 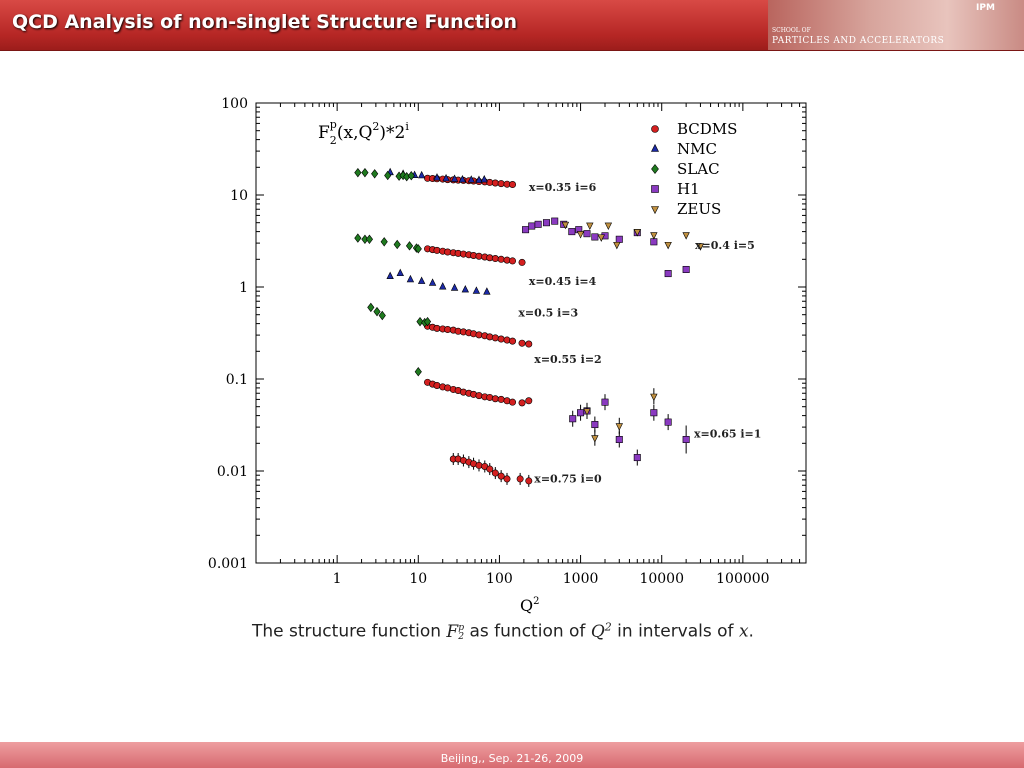 What do you see at coordinates (418, 579) in the screenshot?
I see `x-tick-label: 10` at bounding box center [418, 579].